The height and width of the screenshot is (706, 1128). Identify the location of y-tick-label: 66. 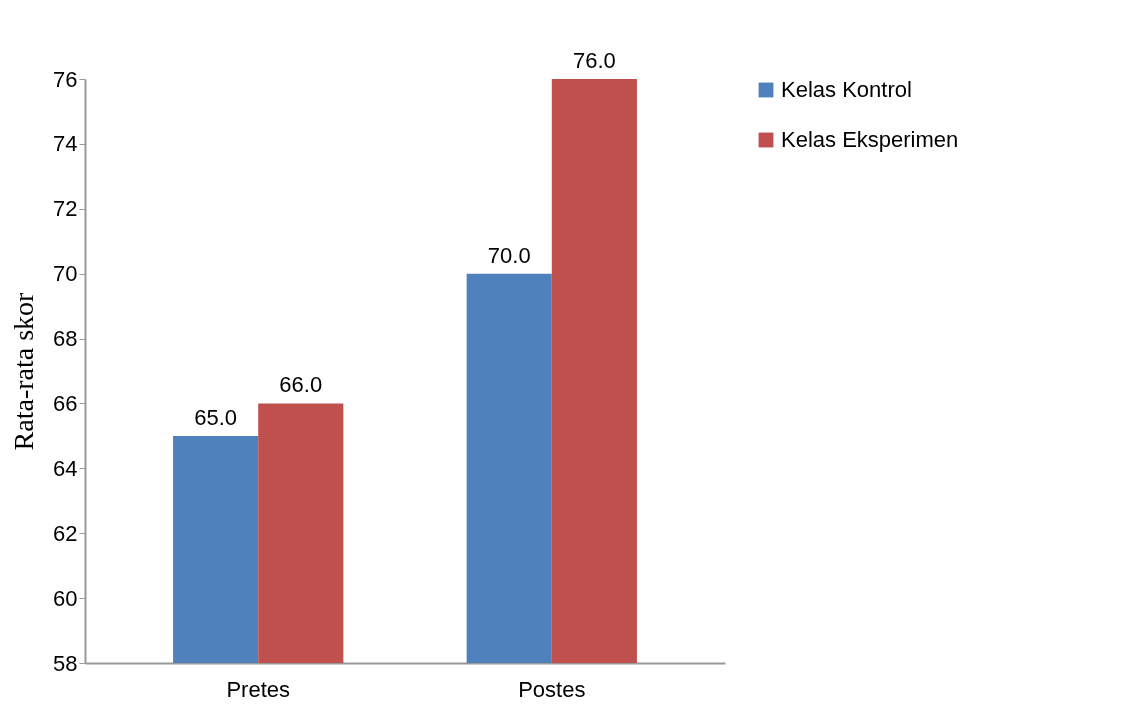
(65, 403).